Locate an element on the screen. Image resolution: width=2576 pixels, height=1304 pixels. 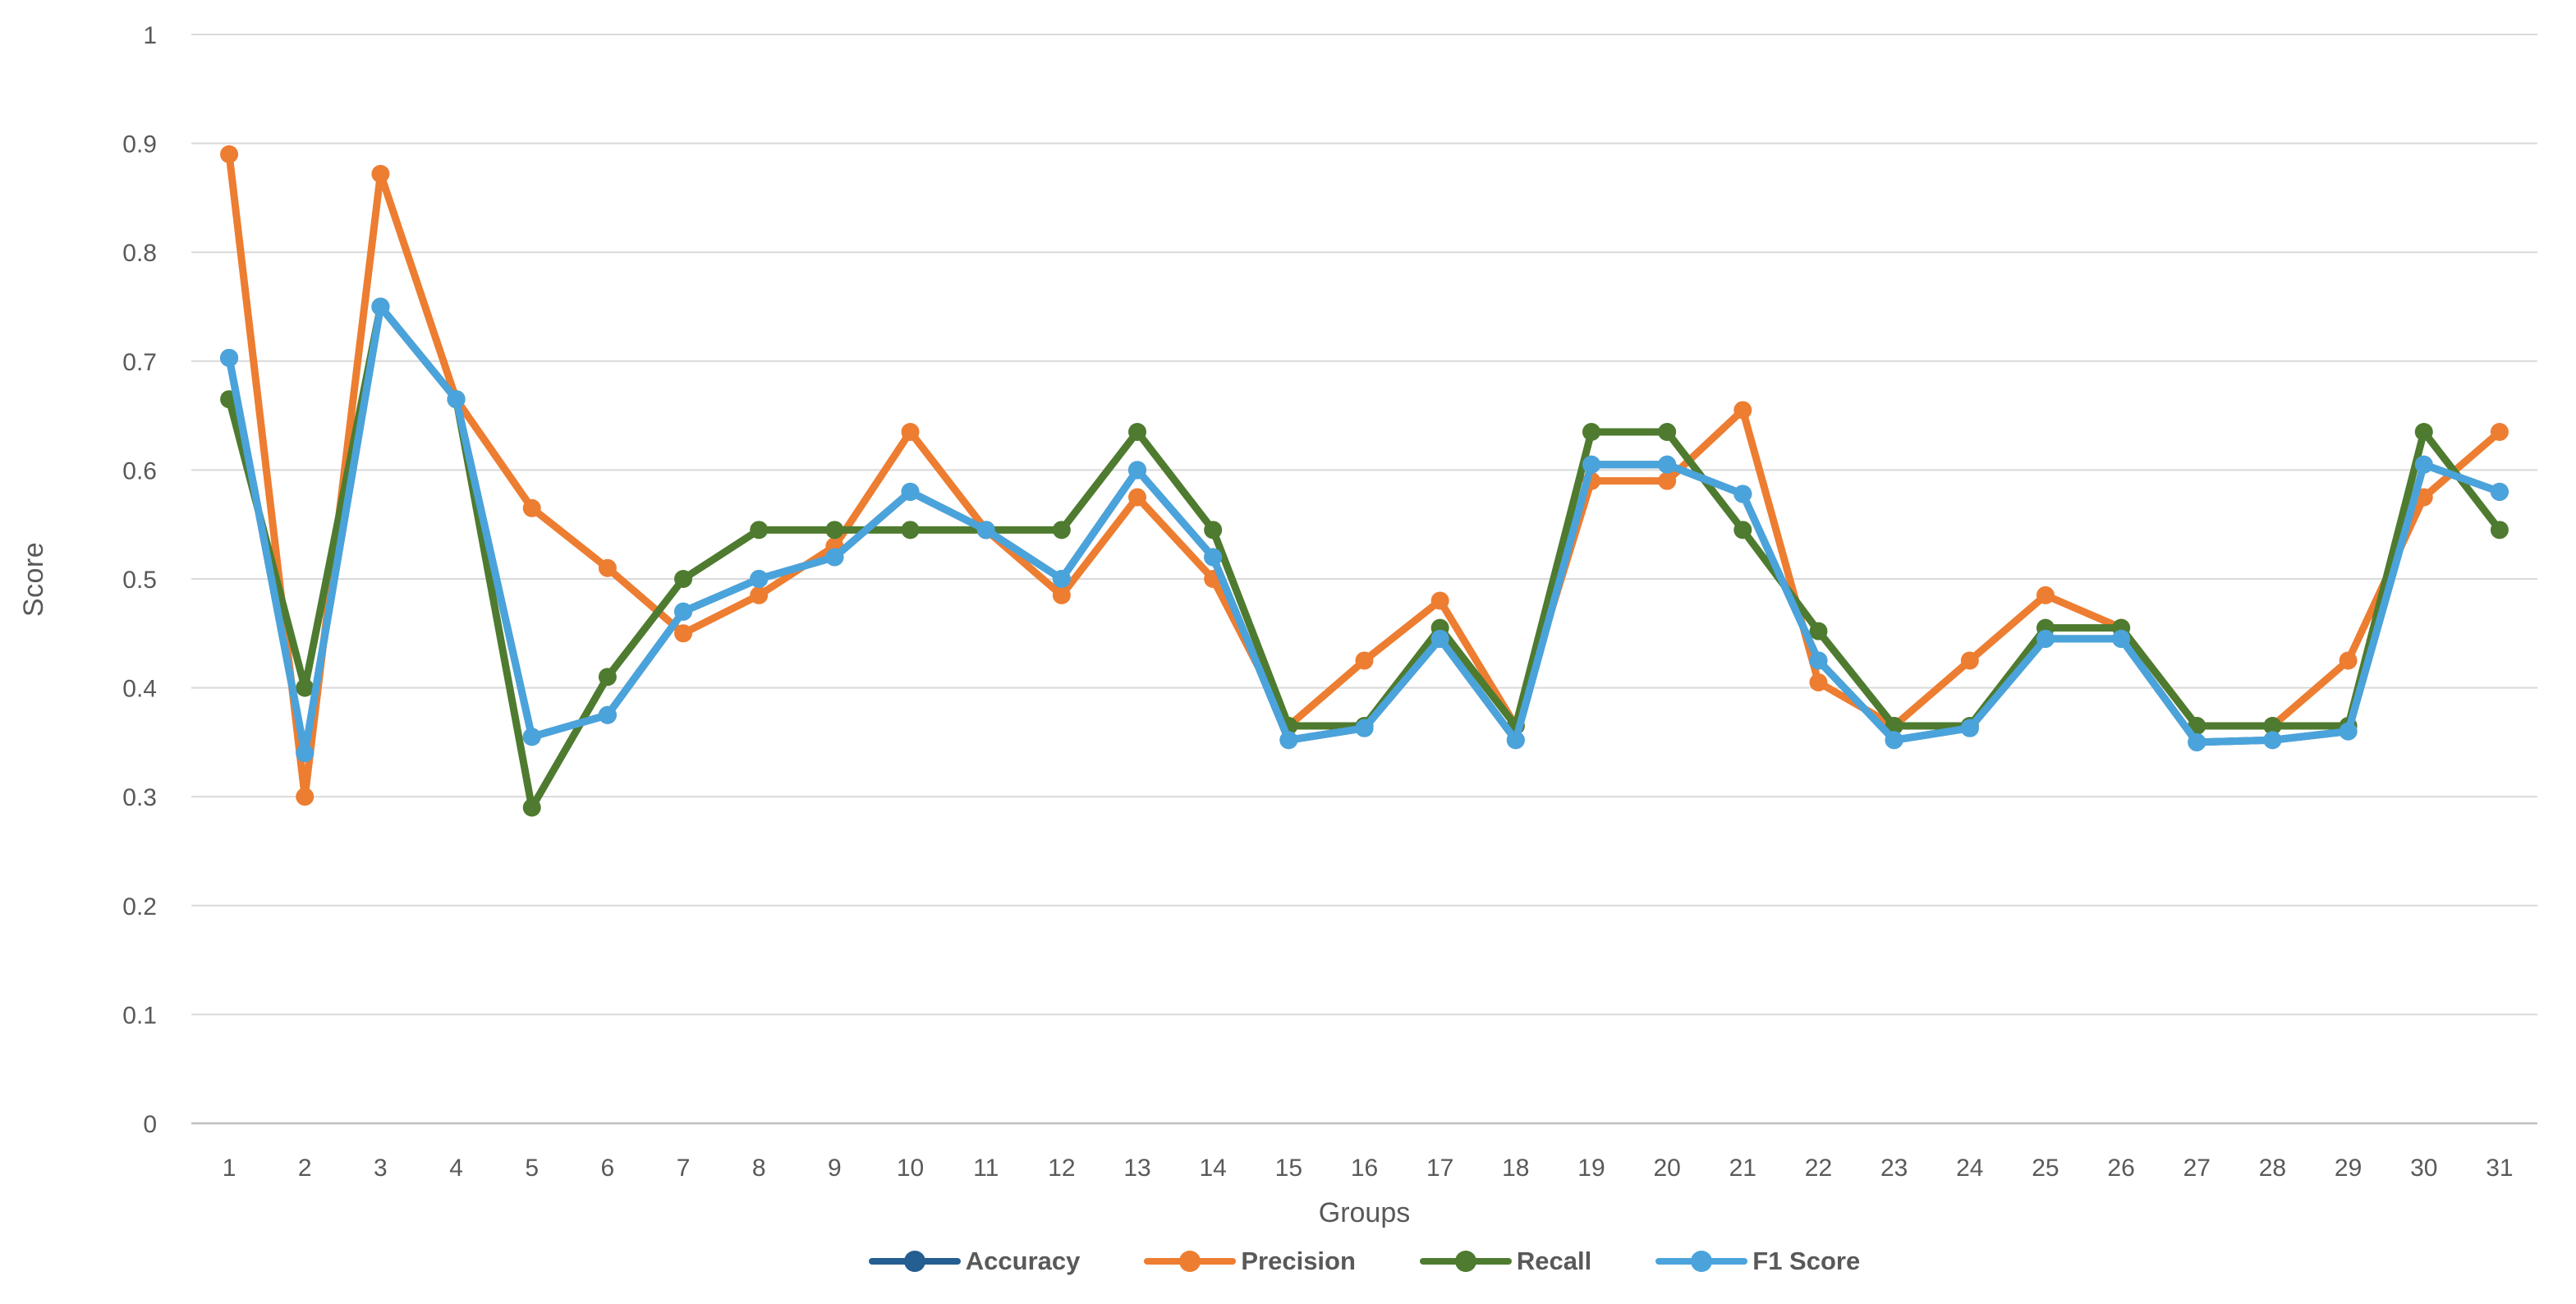
x-tick-label: 5 is located at coordinates (532, 1168).